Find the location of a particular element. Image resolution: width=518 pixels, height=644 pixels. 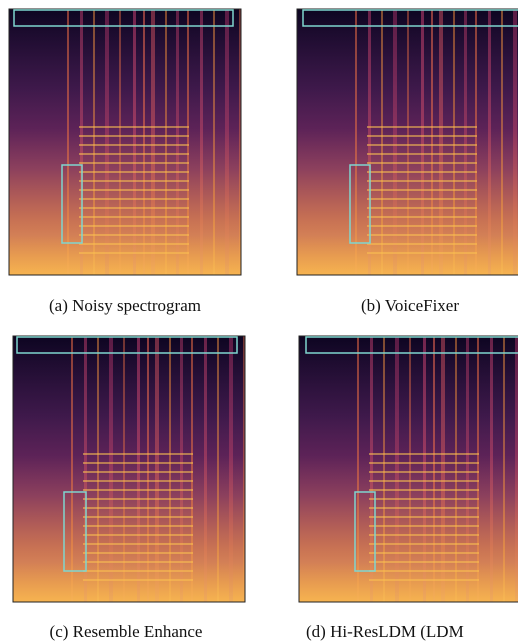

caption: (c) Resemble Enhance is located at coordinates (126, 631).